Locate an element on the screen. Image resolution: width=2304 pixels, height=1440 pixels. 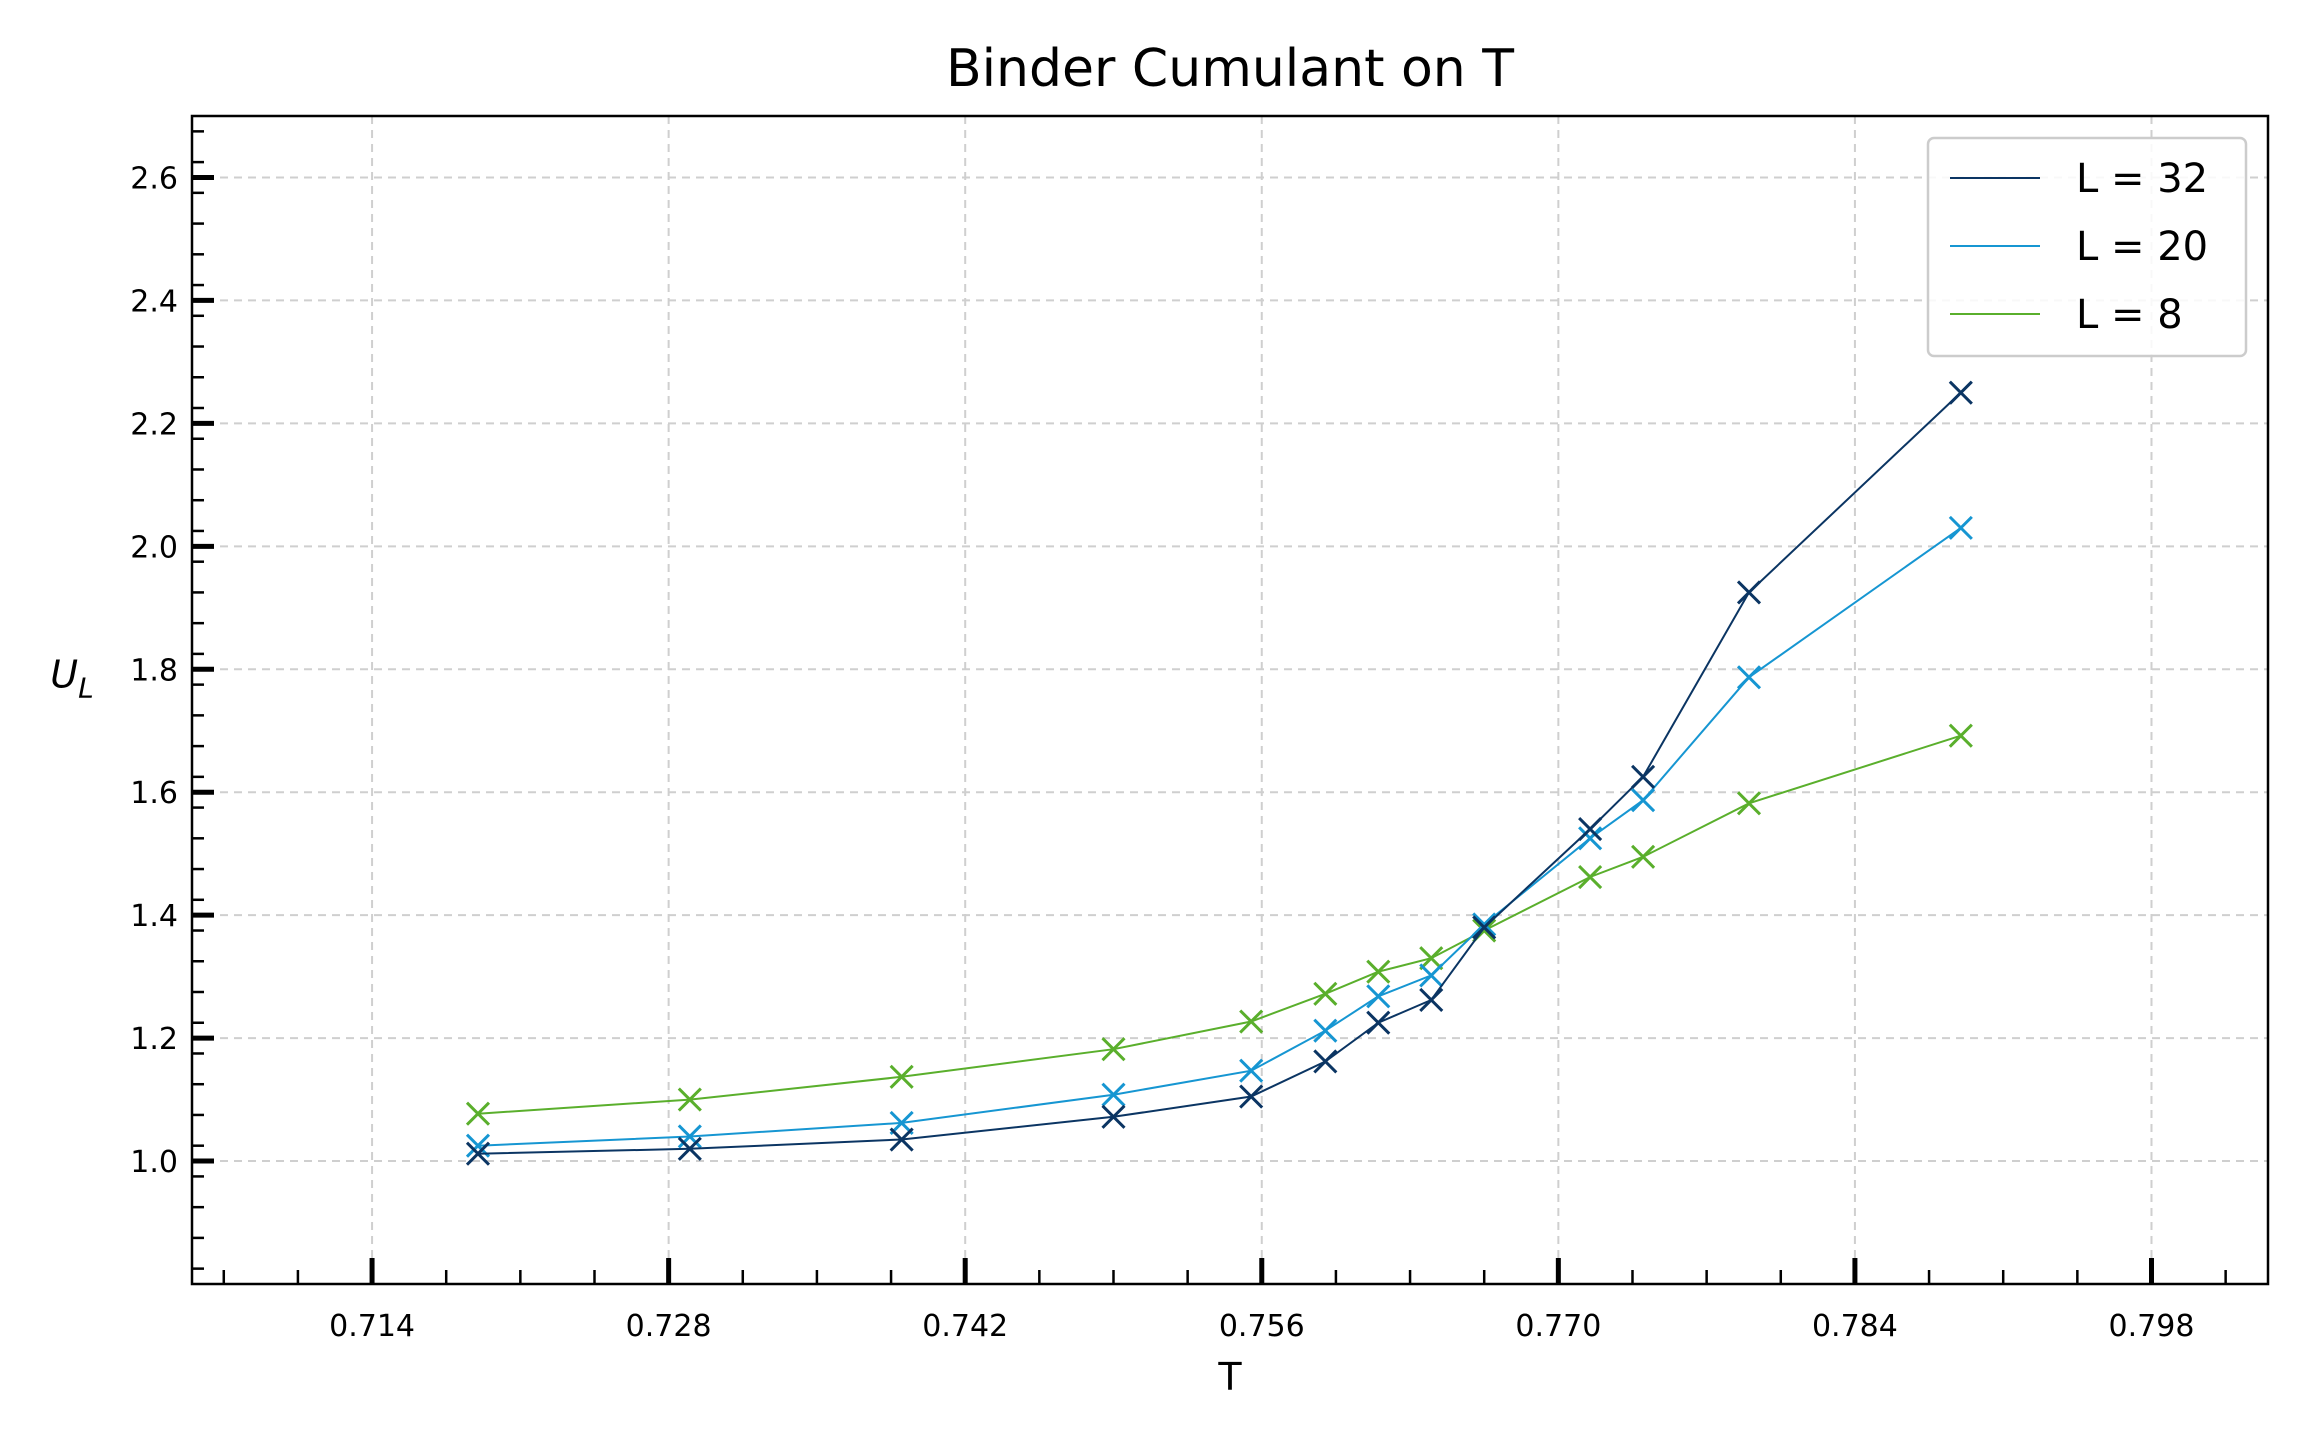
x-tick-label: 0.784 is located at coordinates (1855, 1326).